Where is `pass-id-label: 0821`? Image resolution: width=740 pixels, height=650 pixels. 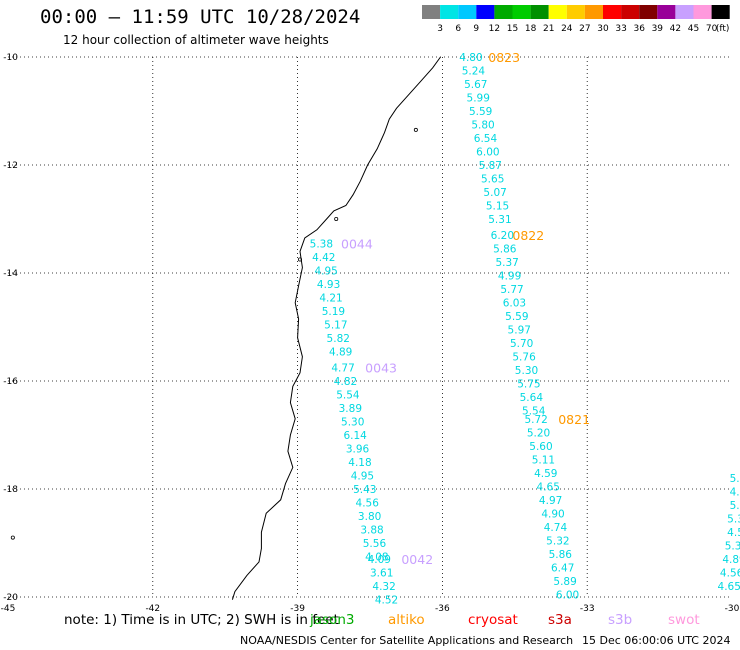
pass-id-label: 0821 is located at coordinates (574, 419).